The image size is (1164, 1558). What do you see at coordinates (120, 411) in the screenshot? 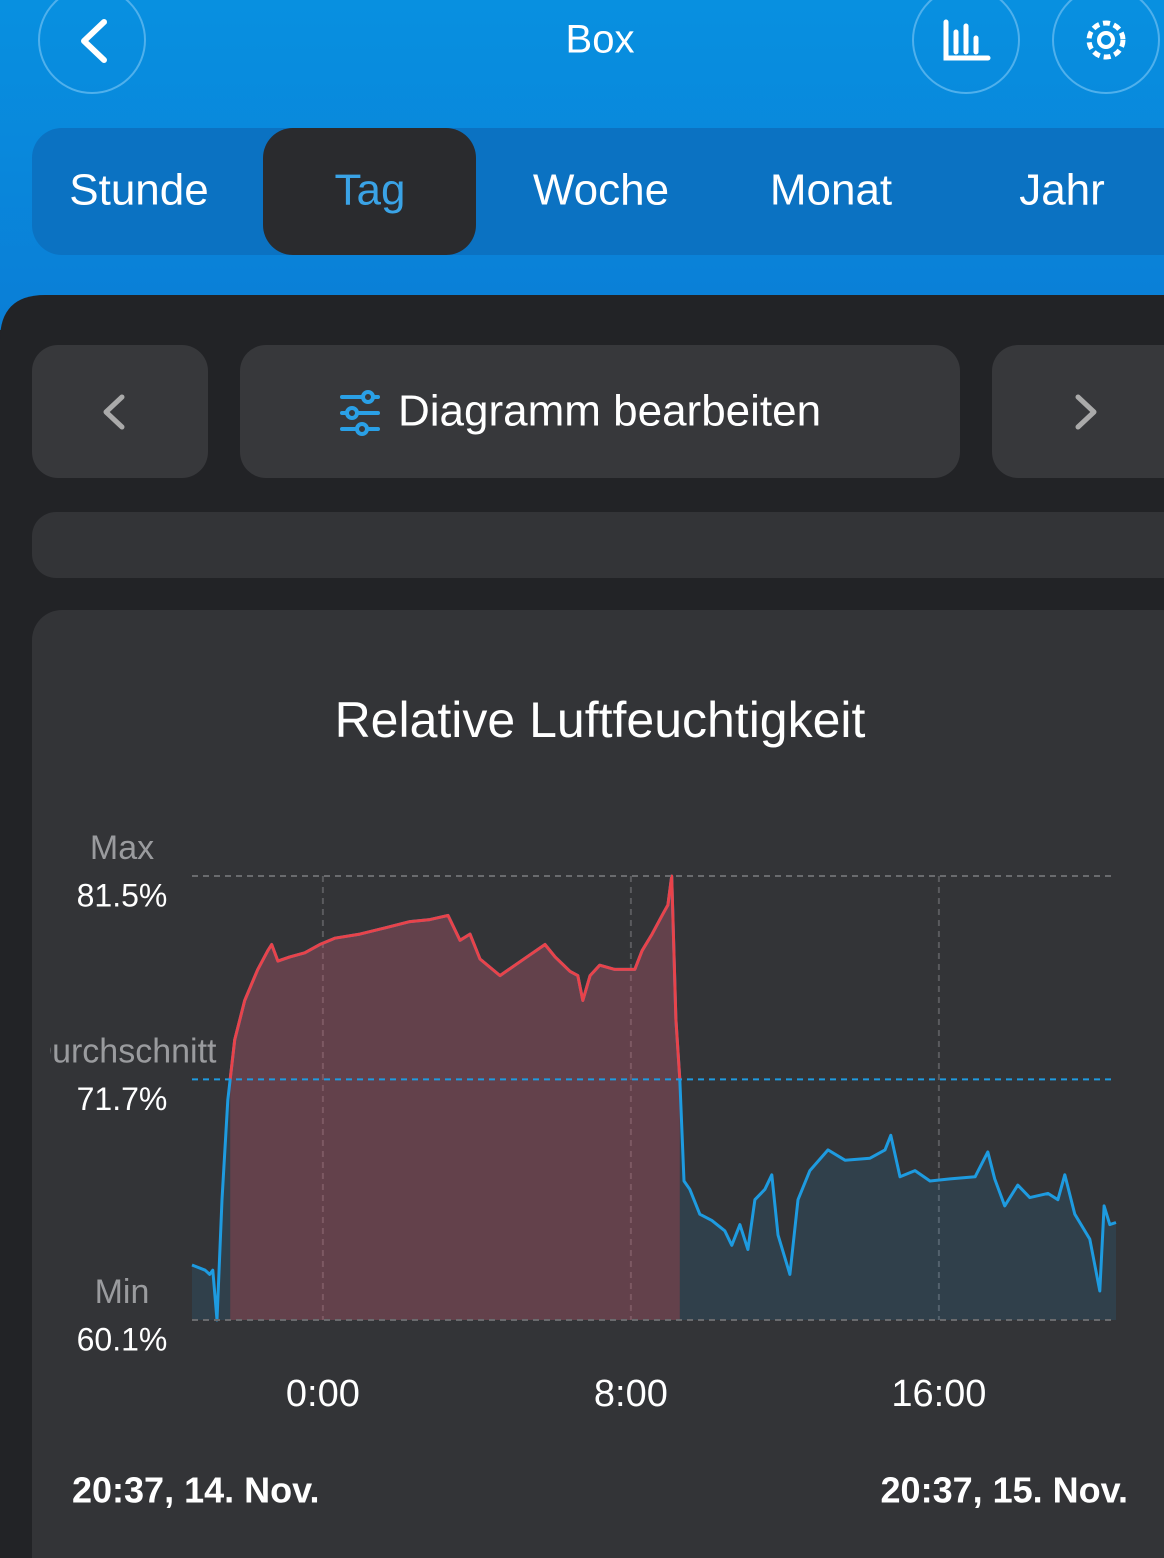
I see `prev-button` at bounding box center [120, 411].